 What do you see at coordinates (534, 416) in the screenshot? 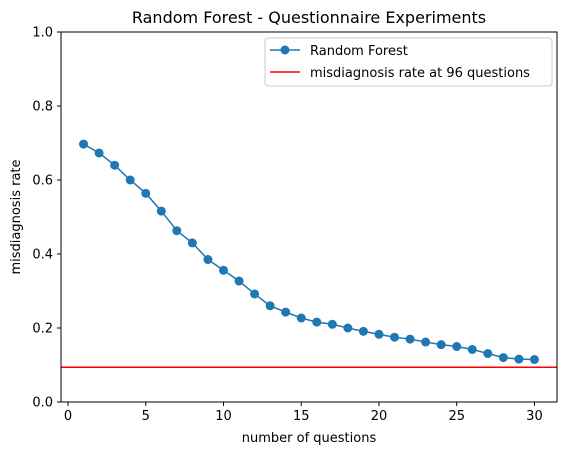
I see `x-tick-label: 30` at bounding box center [534, 416].